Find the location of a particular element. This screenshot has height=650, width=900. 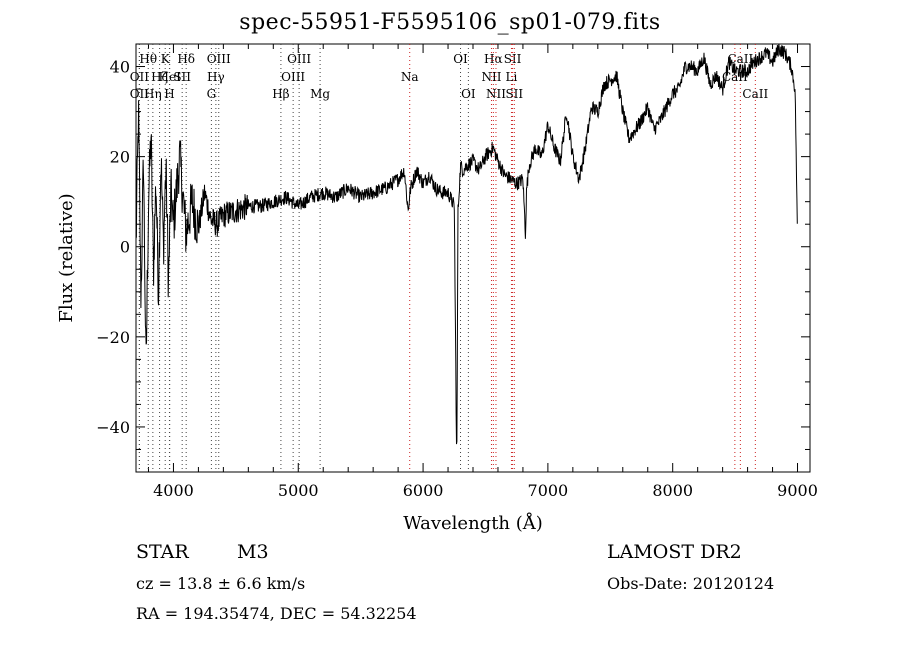

object-class: STAR is located at coordinates (162, 552).